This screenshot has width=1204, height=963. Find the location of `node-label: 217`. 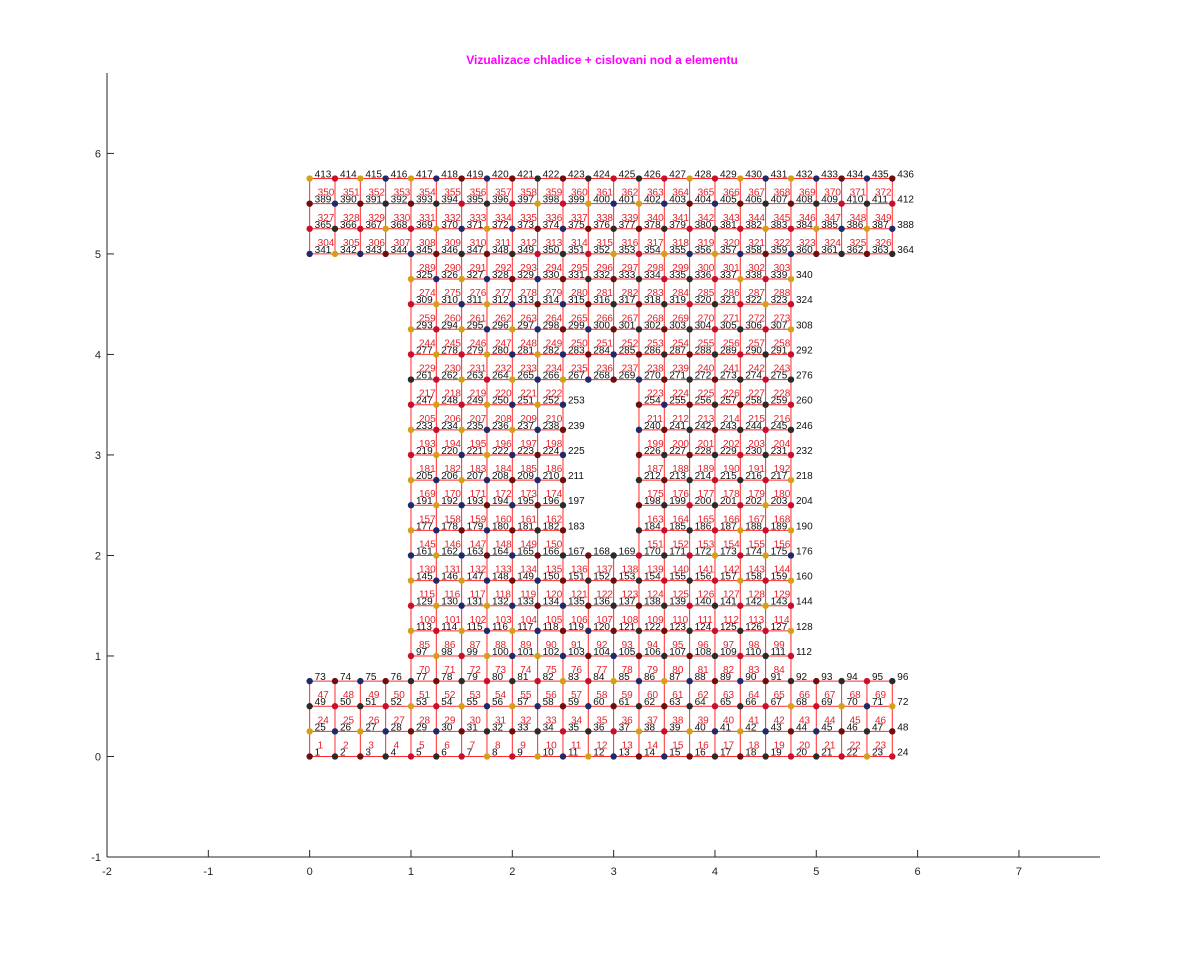

node-label: 217 is located at coordinates (779, 476).